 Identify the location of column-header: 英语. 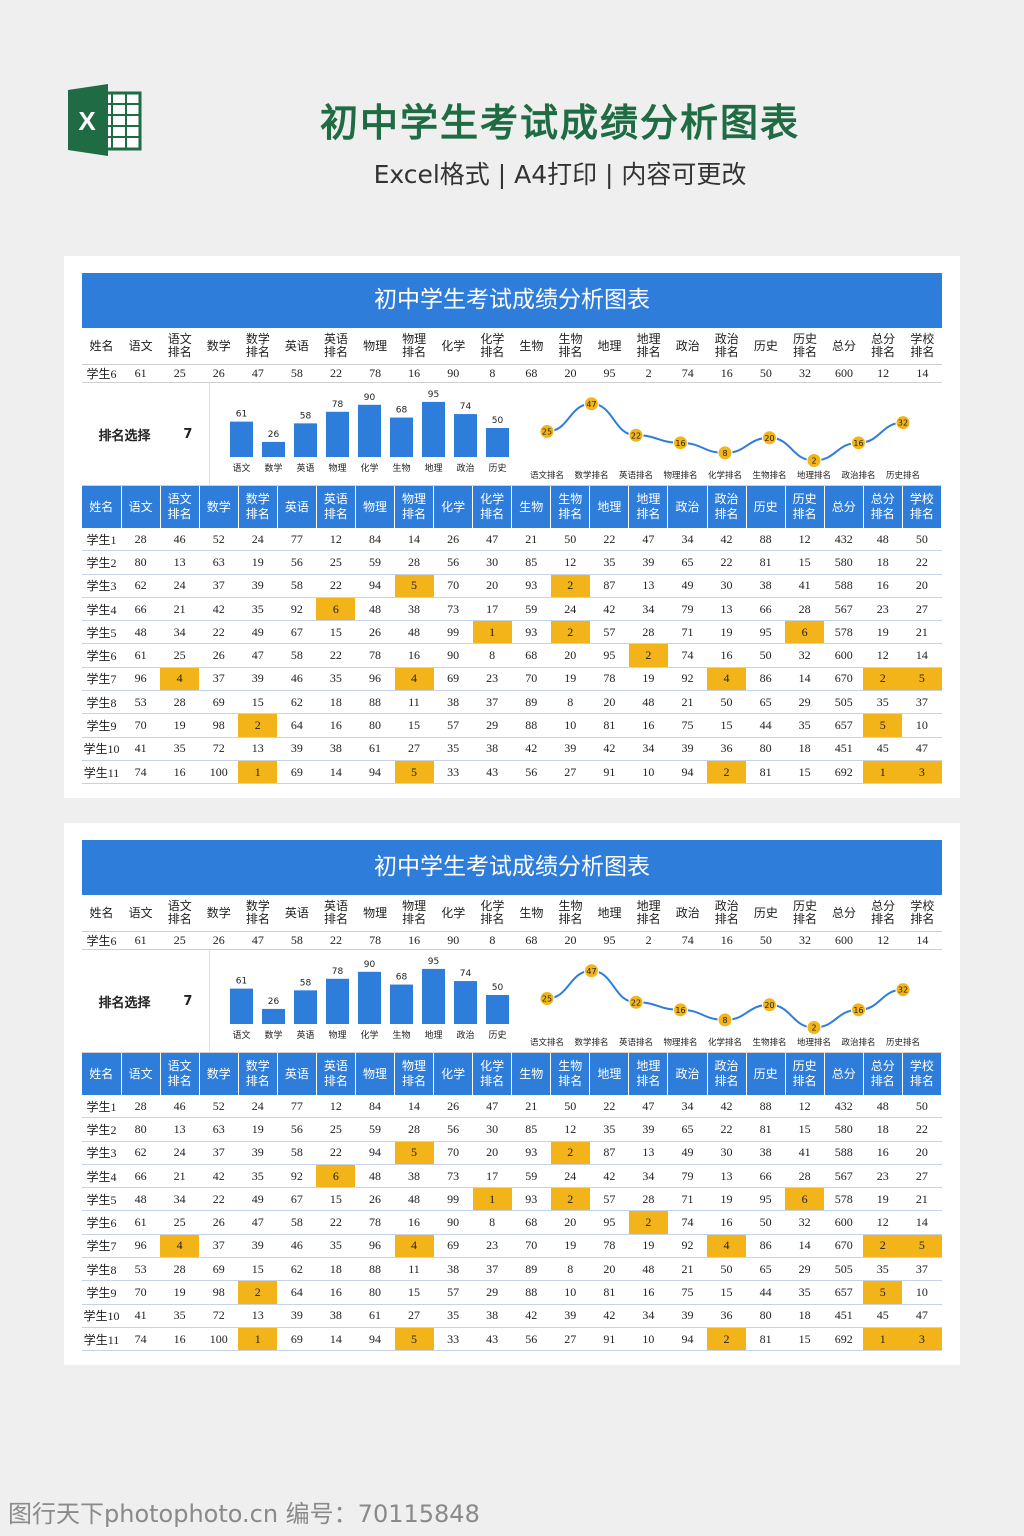
(297, 1074).